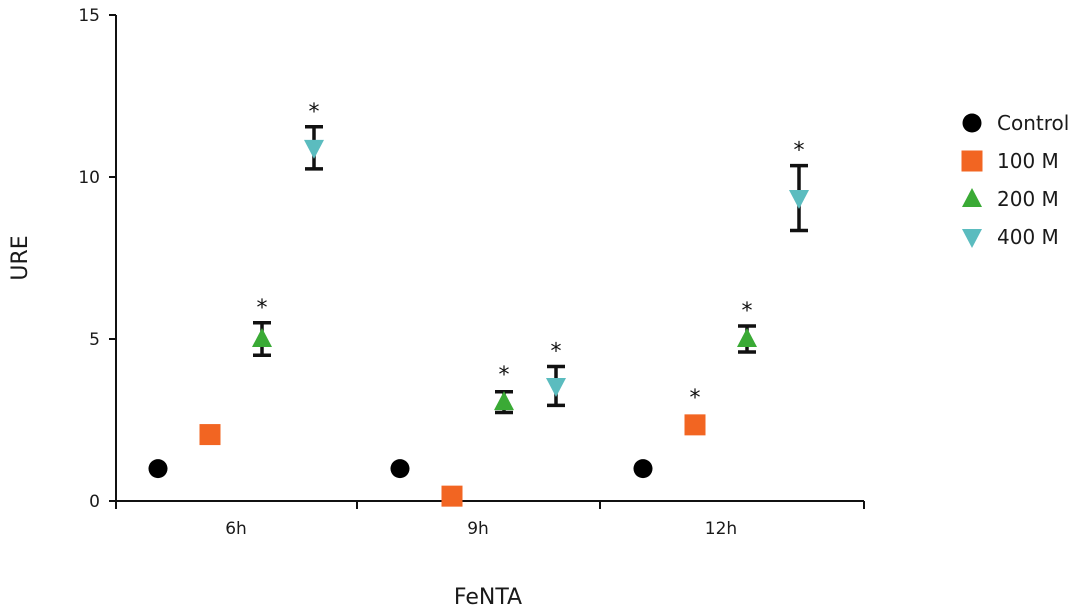 The height and width of the screenshot is (612, 1072). Describe the element at coordinates (721, 529) in the screenshot. I see `x-tick-label: 12h` at that location.